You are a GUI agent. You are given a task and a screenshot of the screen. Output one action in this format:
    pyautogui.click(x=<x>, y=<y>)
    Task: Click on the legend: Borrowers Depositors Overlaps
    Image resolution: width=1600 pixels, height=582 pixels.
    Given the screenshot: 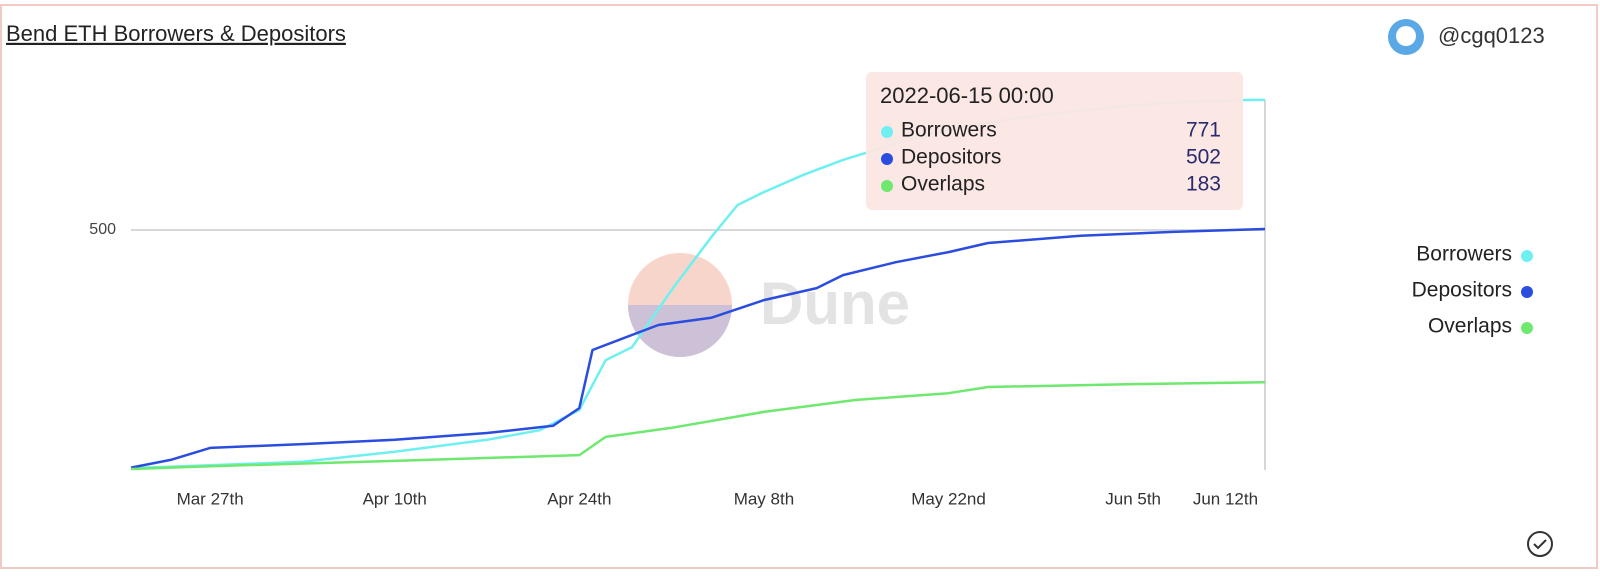 What is the action you would take?
    pyautogui.click(x=1472, y=290)
    